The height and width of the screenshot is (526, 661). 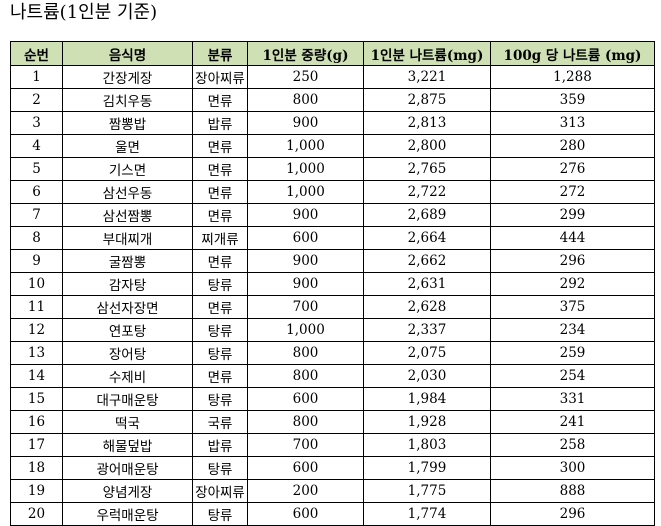 What do you see at coordinates (572, 399) in the screenshot?
I see `cell-sodium-per-100g: 331` at bounding box center [572, 399].